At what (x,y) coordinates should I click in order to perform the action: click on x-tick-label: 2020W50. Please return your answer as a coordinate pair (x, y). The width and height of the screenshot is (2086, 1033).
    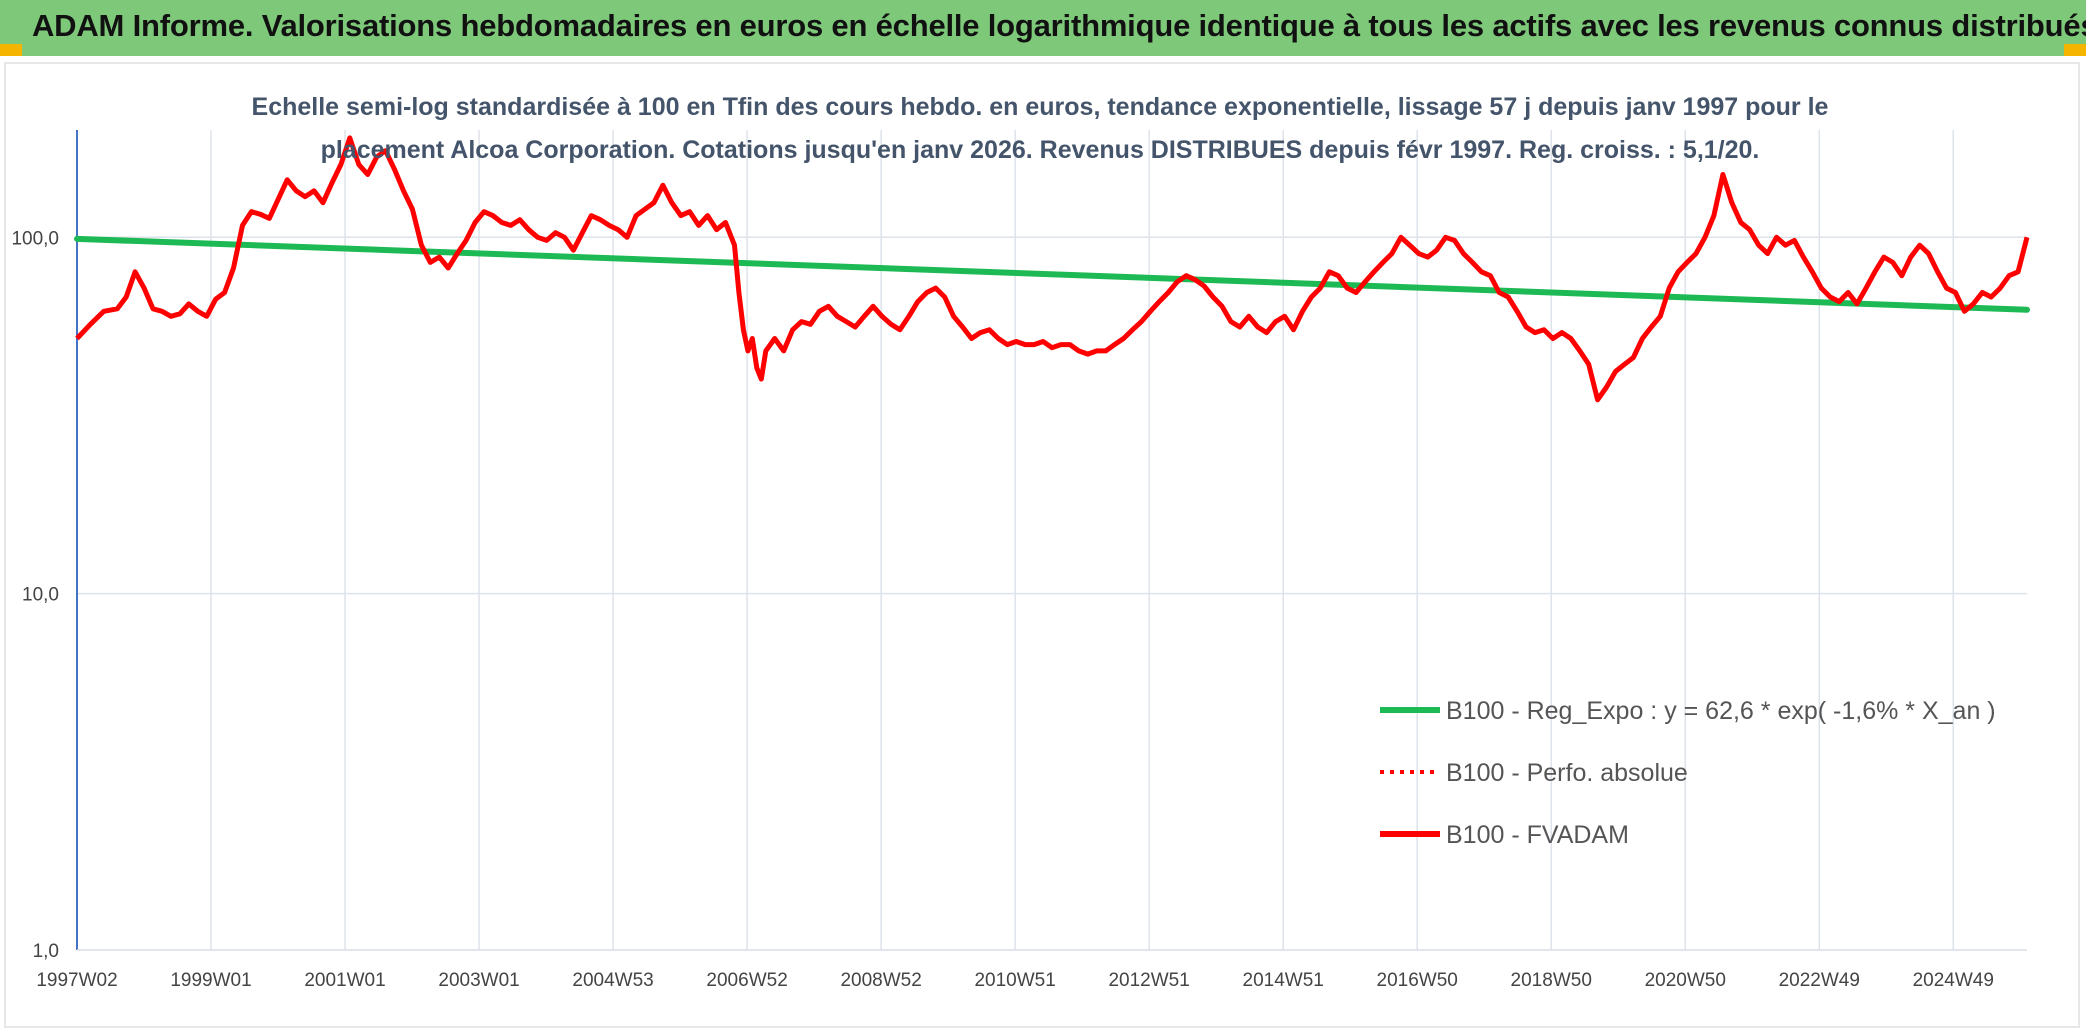
    Looking at the image, I should click on (1685, 980).